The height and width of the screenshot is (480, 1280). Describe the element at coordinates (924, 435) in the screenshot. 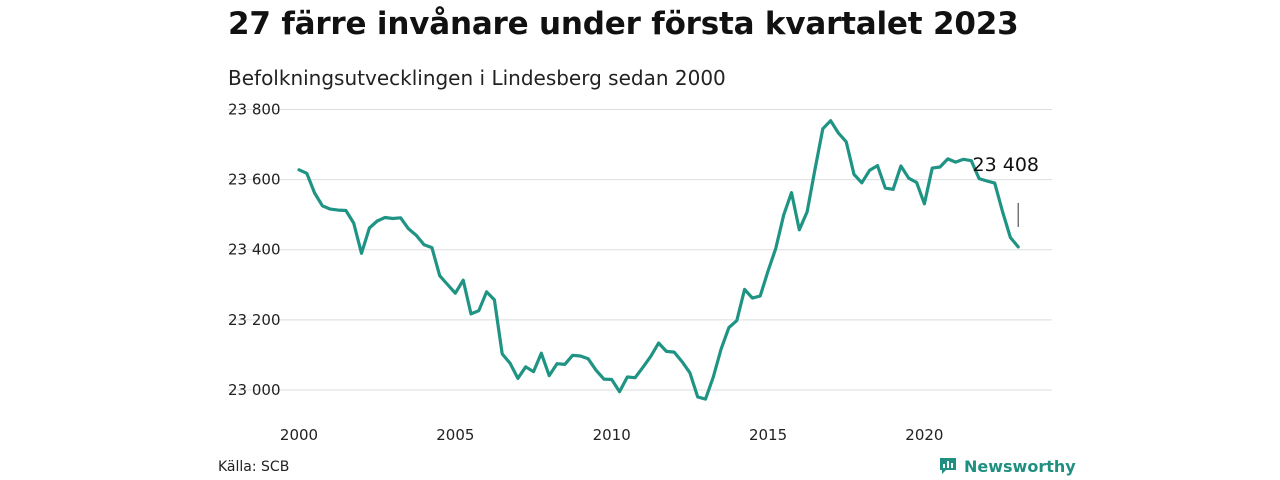

I see `x-tick-label: 2020` at that location.